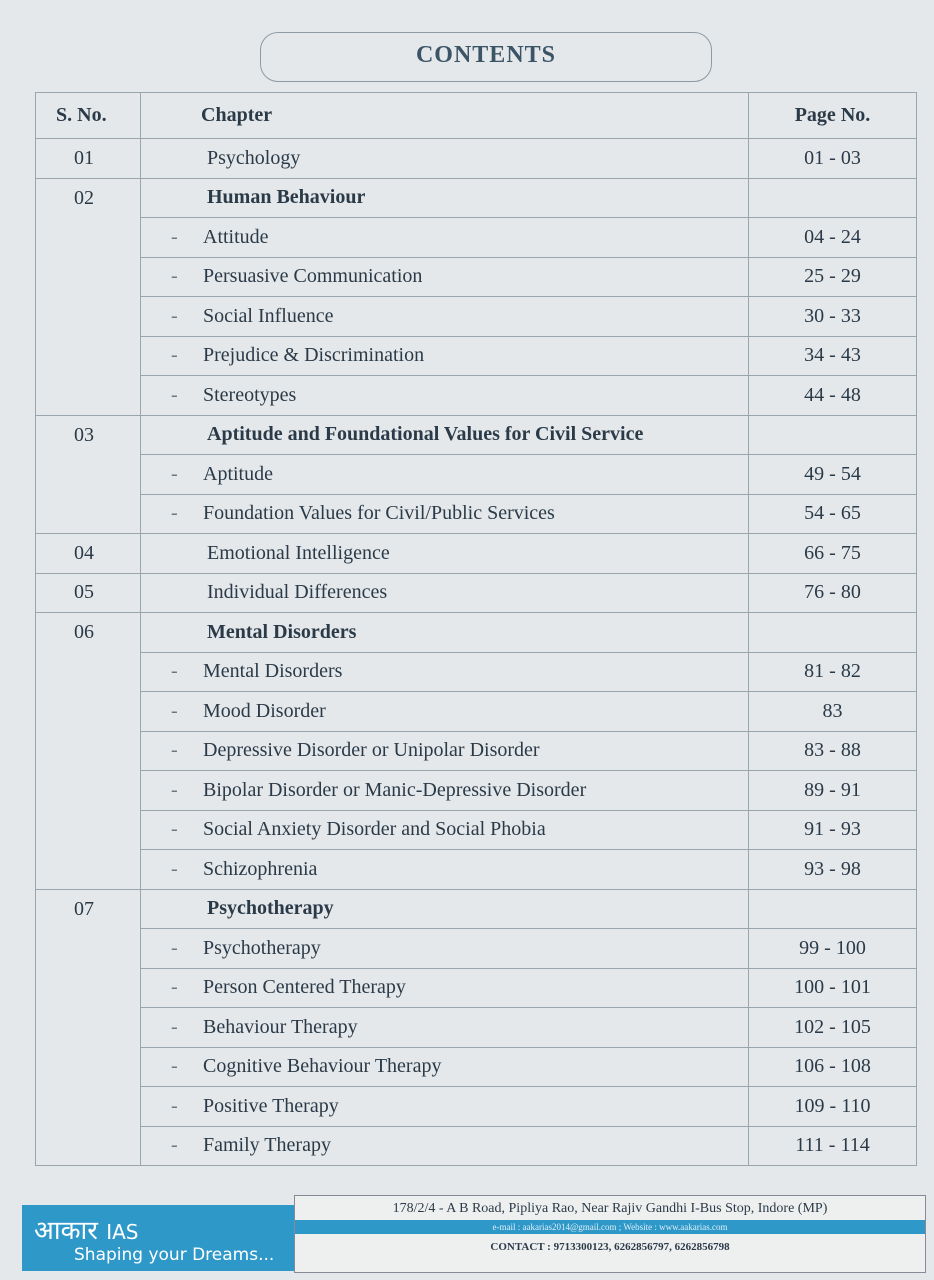 This screenshot has width=934, height=1280. I want to click on page-range: 54 - 65, so click(832, 513).